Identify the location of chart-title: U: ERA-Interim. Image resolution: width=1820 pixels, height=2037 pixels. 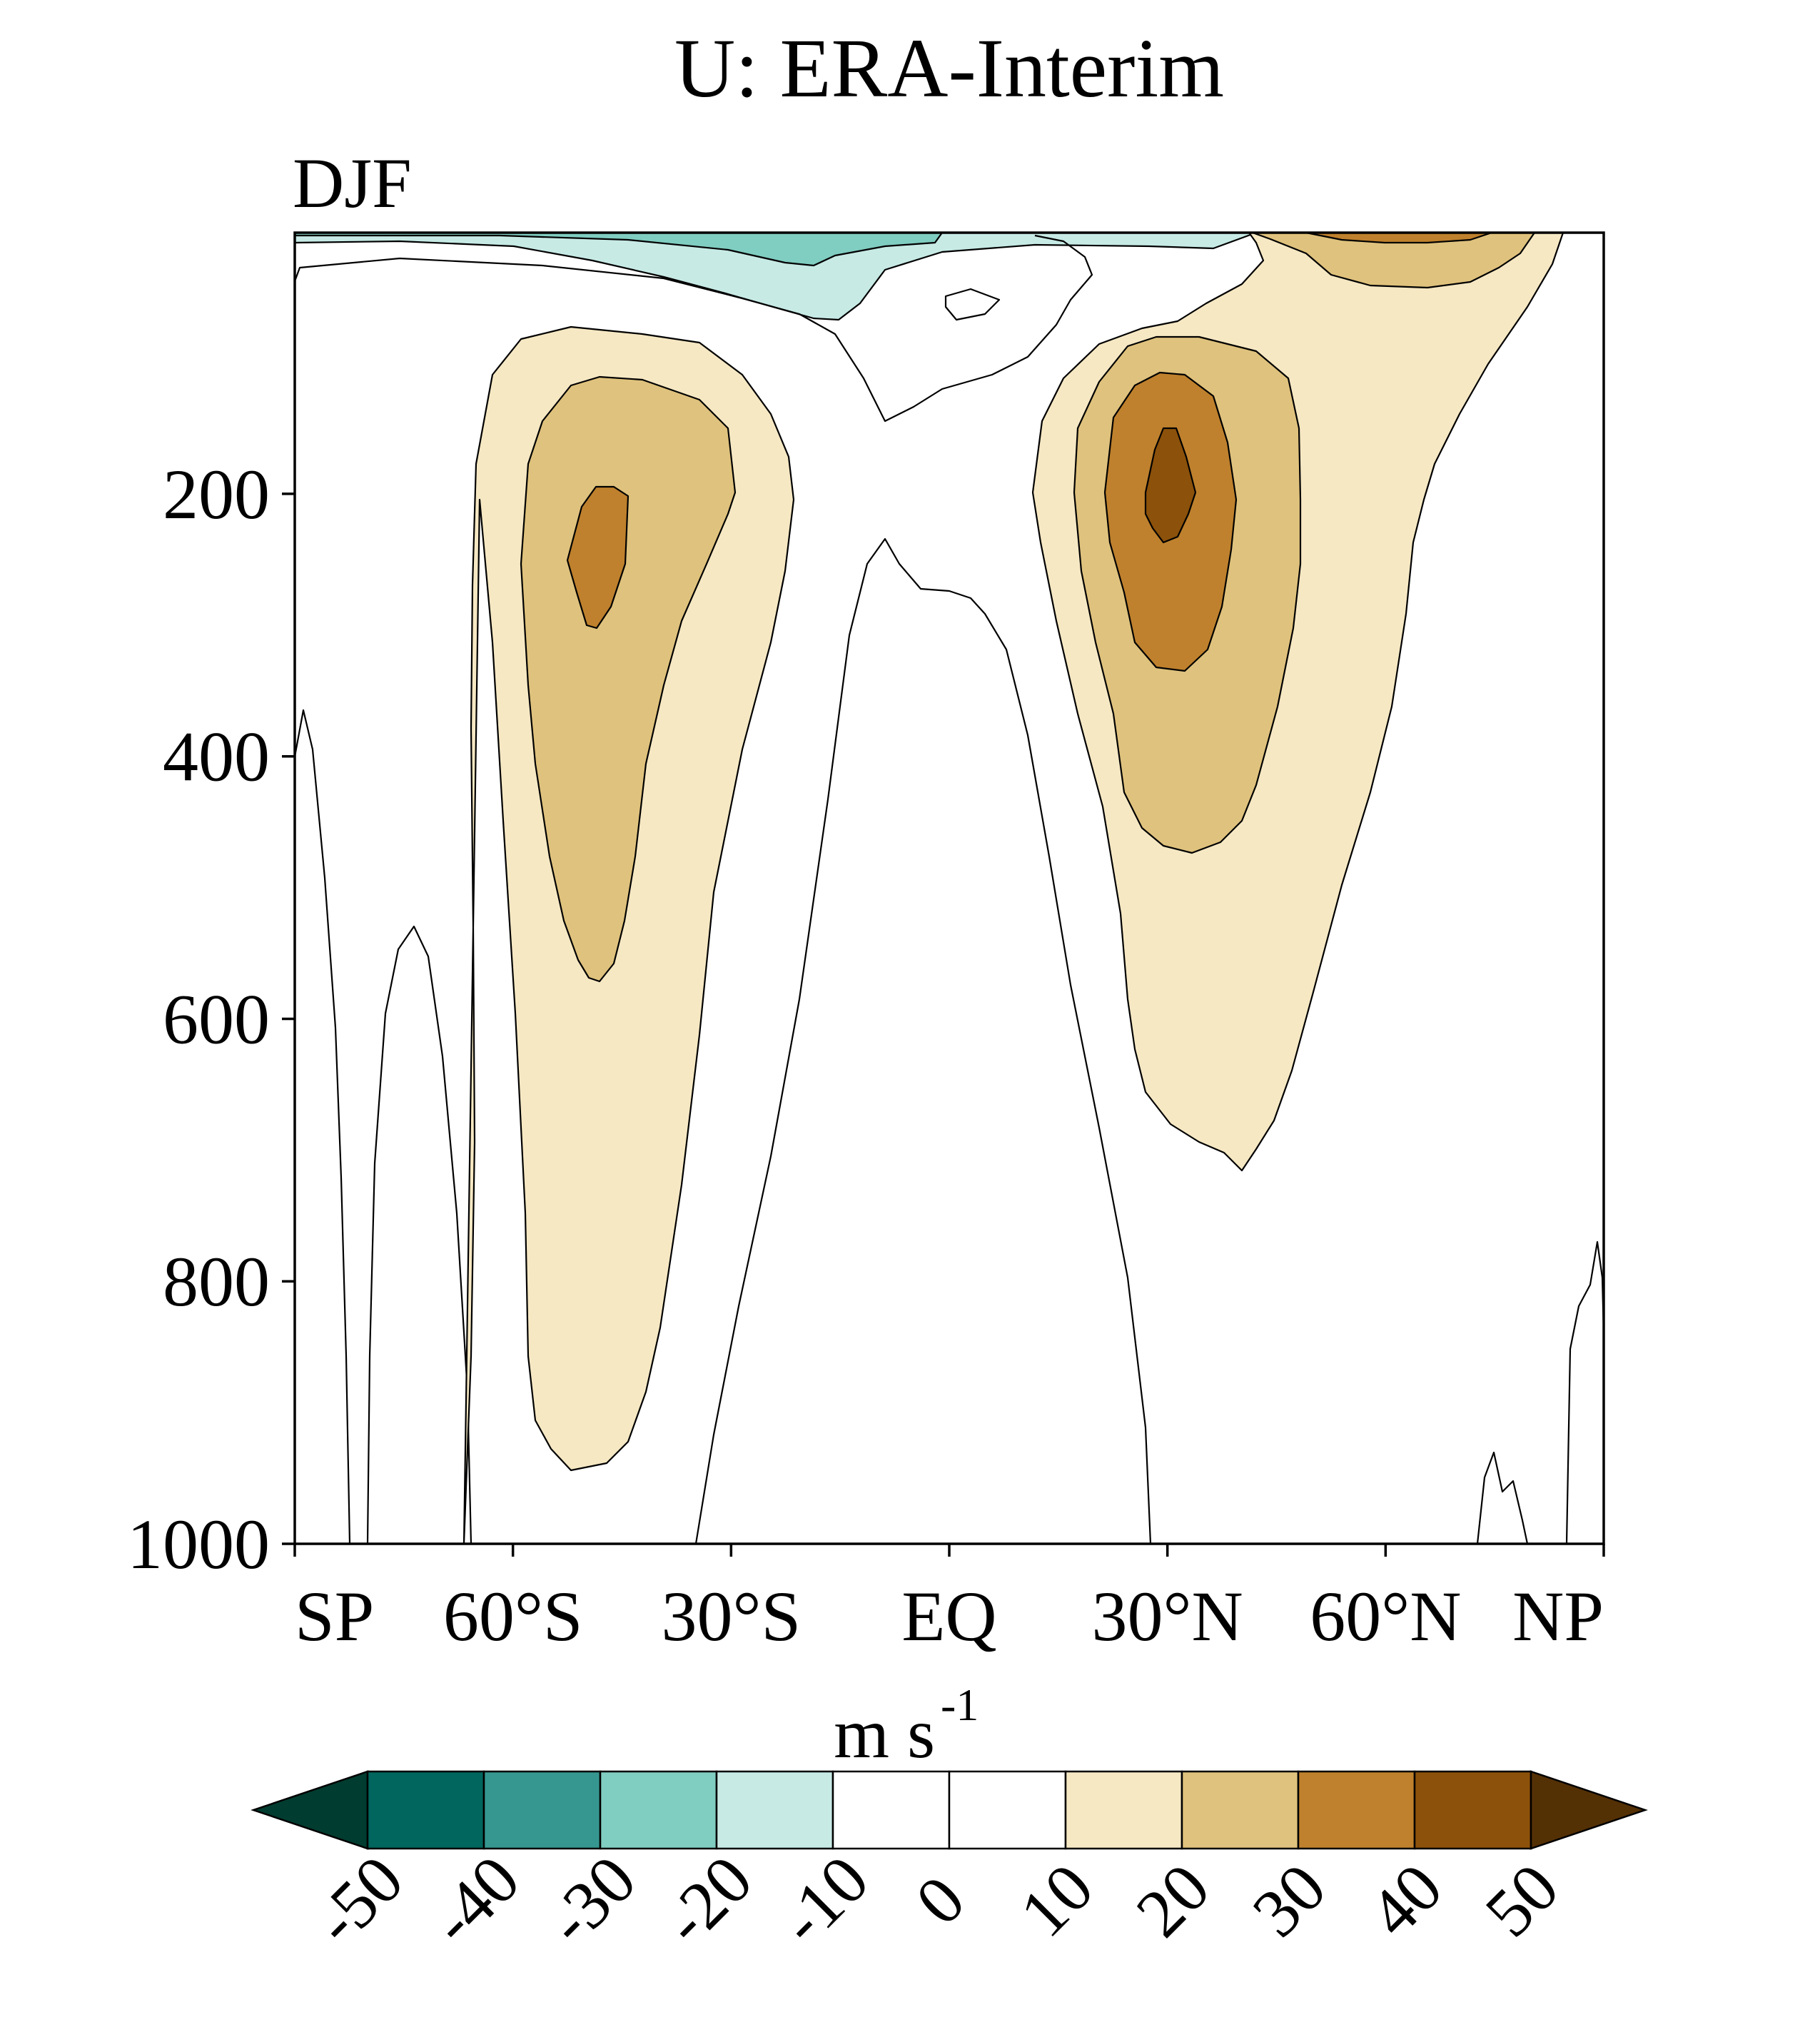
(949, 68).